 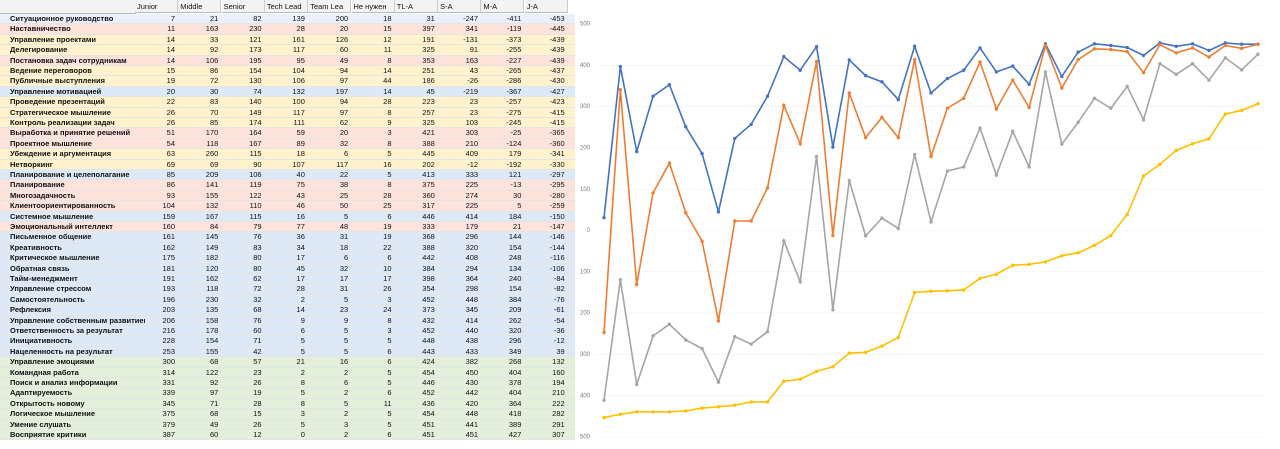 What do you see at coordinates (515, 372) in the screenshot?
I see `cell: 404` at bounding box center [515, 372].